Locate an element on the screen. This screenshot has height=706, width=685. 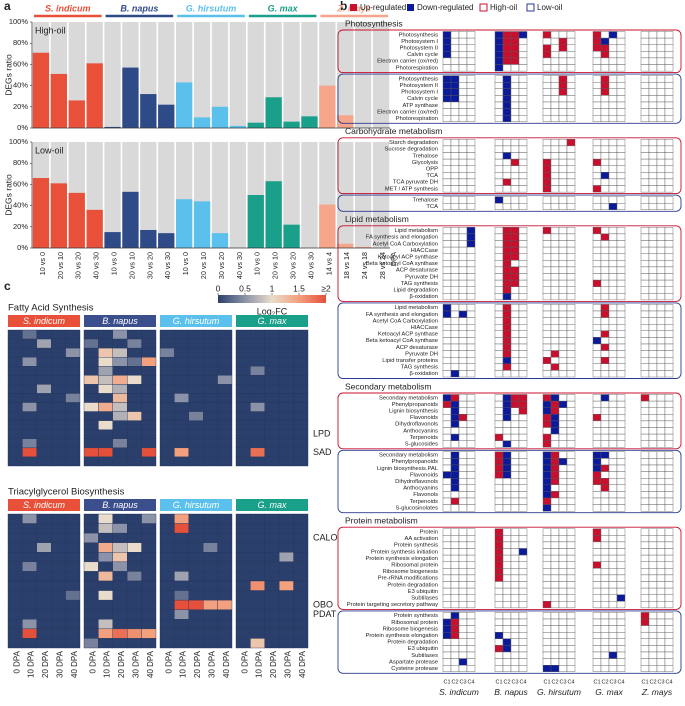
row-label: Sucrose degradation is located at coordinates (412, 150).